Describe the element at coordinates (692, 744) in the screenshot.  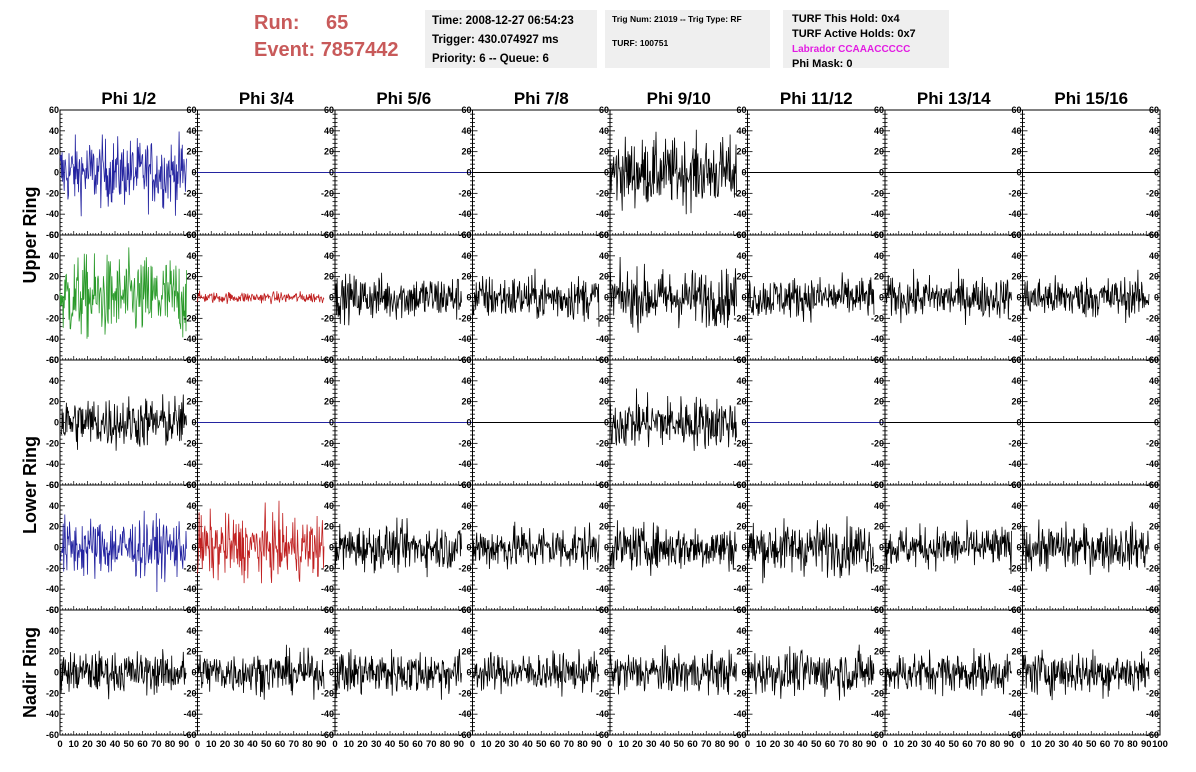
I see `x-tick-label: 60` at that location.